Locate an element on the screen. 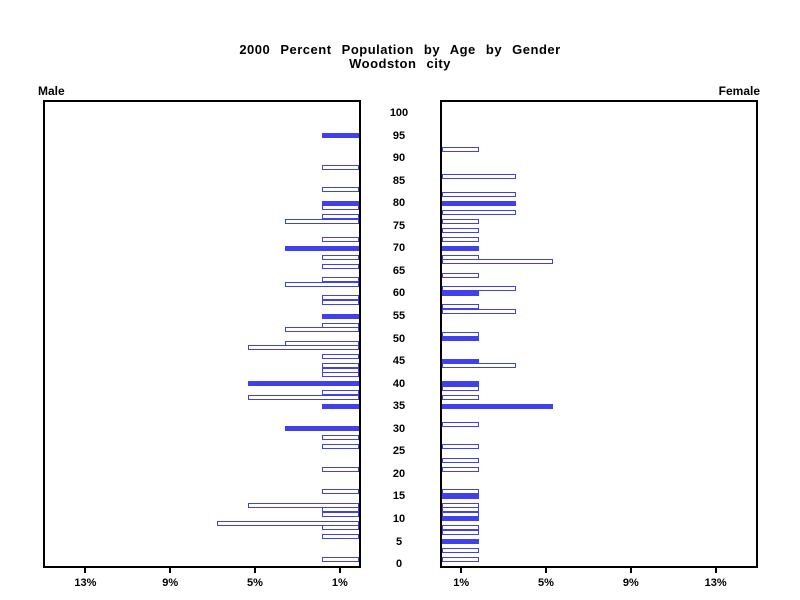  age-tick-label-55: 55 is located at coordinates (399, 316).